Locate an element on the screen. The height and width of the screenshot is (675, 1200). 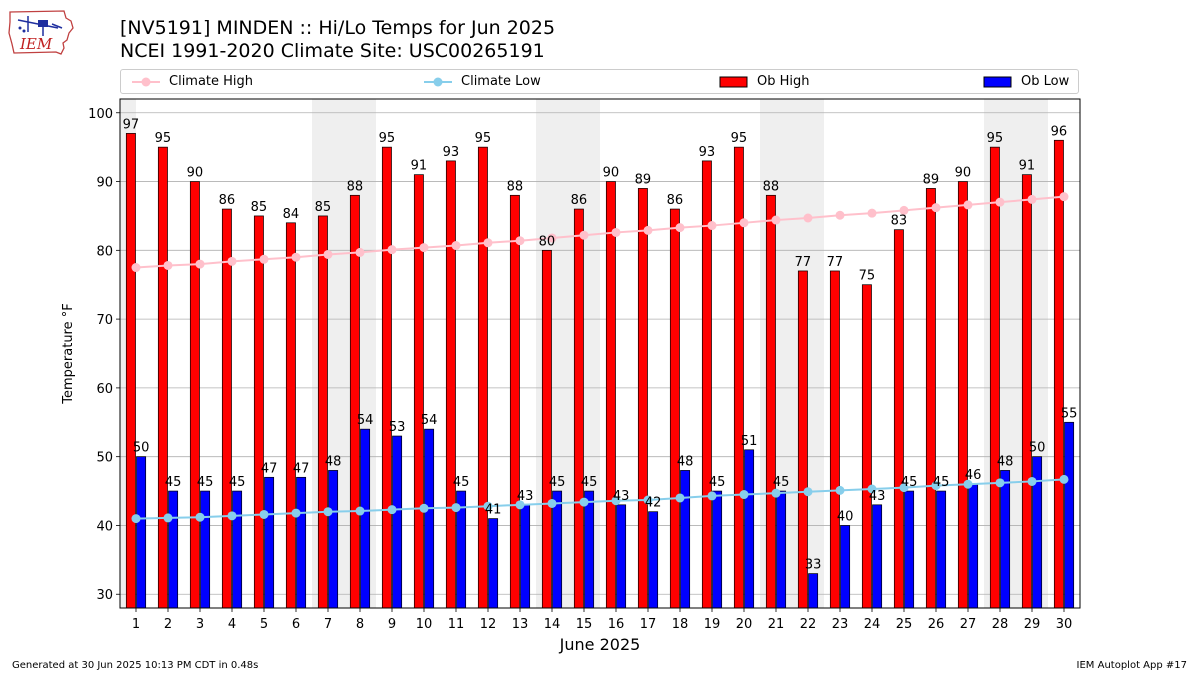
legend-label-climate-high: Climate High is located at coordinates (211, 81).